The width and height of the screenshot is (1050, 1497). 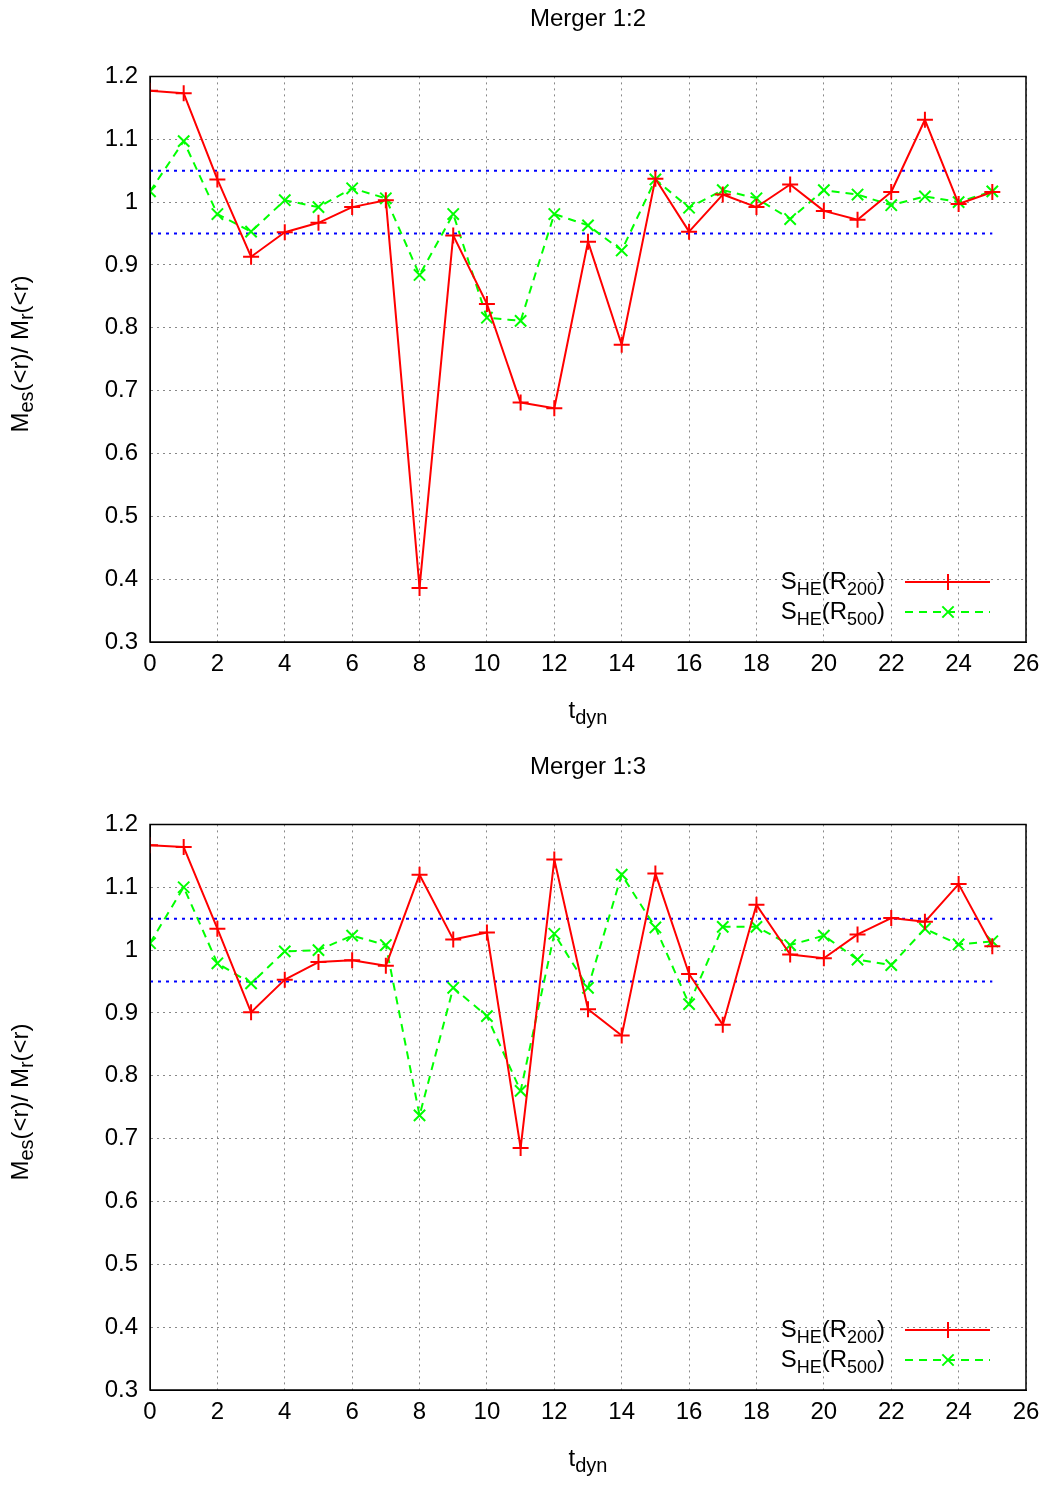 What do you see at coordinates (150, 663) in the screenshot?
I see `x-tick-label: 0` at bounding box center [150, 663].